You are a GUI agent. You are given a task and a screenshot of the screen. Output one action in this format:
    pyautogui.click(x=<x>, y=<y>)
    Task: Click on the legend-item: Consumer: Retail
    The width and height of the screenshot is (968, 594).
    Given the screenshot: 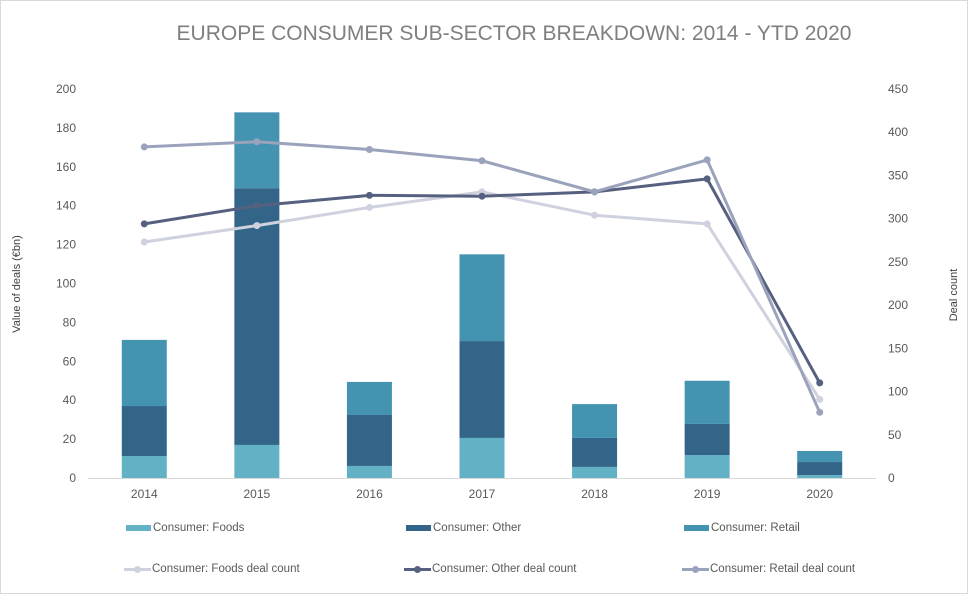 What is the action you would take?
    pyautogui.click(x=742, y=528)
    